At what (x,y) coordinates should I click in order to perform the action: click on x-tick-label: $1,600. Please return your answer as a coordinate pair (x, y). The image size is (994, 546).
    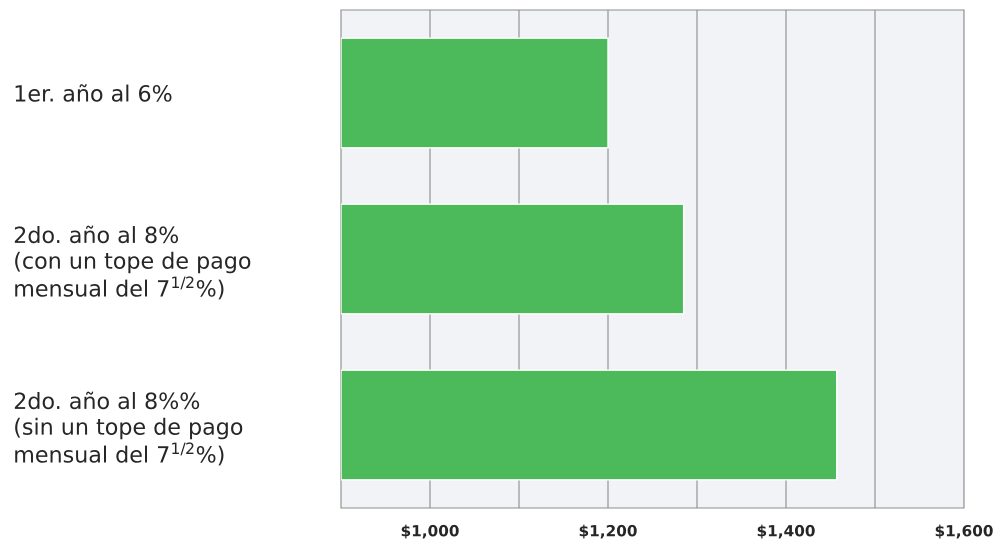
    Looking at the image, I should click on (964, 531).